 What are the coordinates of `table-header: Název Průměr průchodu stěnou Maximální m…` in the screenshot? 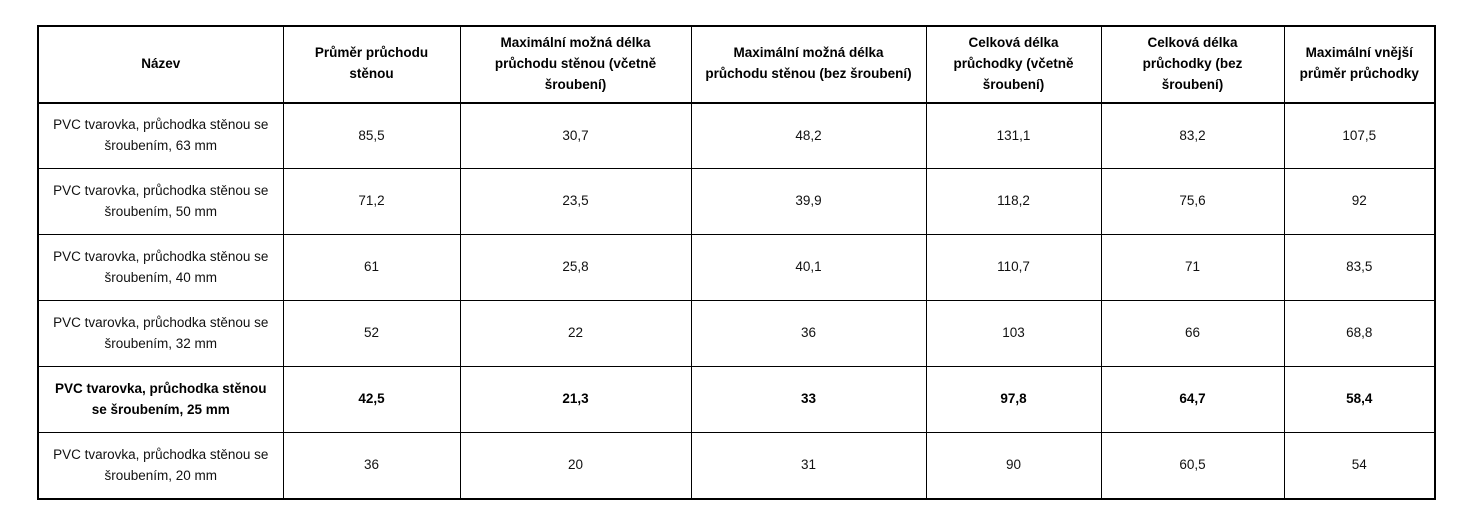 It's located at (736, 64).